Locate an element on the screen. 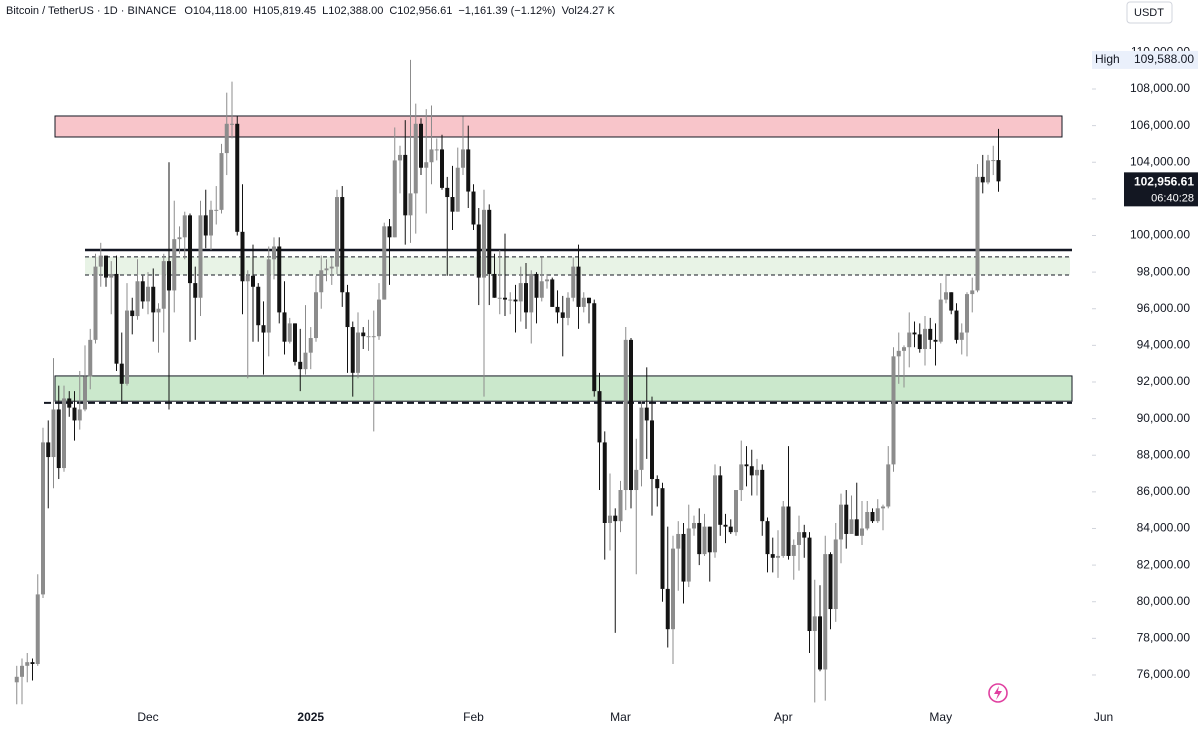 The width and height of the screenshot is (1200, 738). y-tick-label: 104,000.00 is located at coordinates (1160, 161).